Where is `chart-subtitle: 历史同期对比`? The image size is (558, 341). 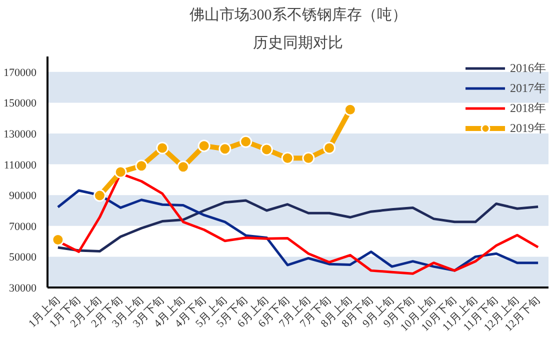
chart-subtitle: 历史同期对比 is located at coordinates (298, 43).